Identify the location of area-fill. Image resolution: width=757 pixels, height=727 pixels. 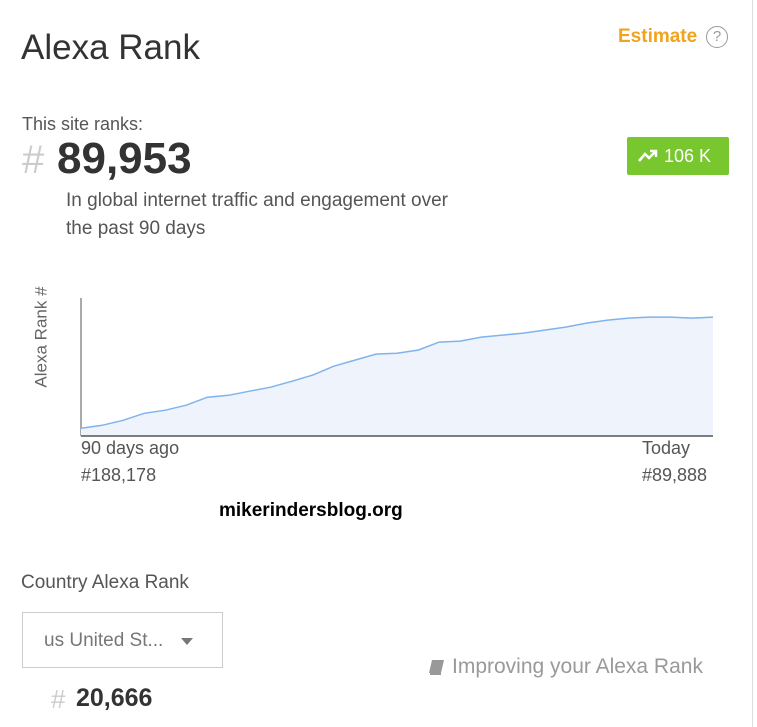
(397, 376).